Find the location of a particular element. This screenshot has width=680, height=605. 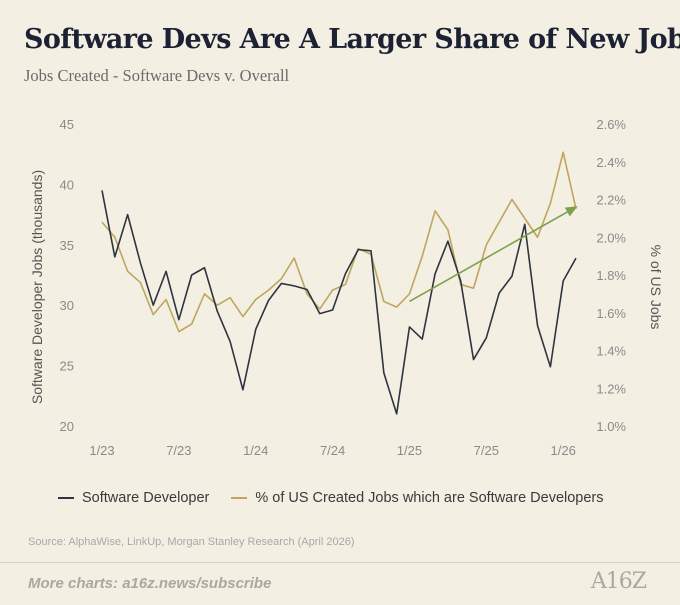

y2-tick-label: 1.8% is located at coordinates (611, 275).